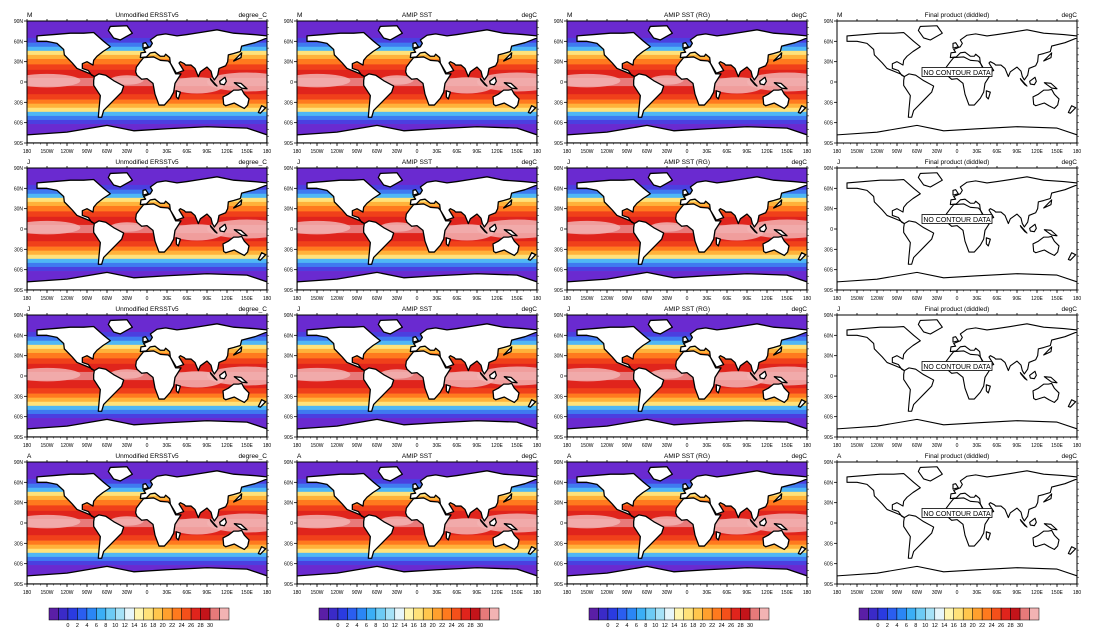  I want to click on lon-tick-label: 30W, so click(397, 152).